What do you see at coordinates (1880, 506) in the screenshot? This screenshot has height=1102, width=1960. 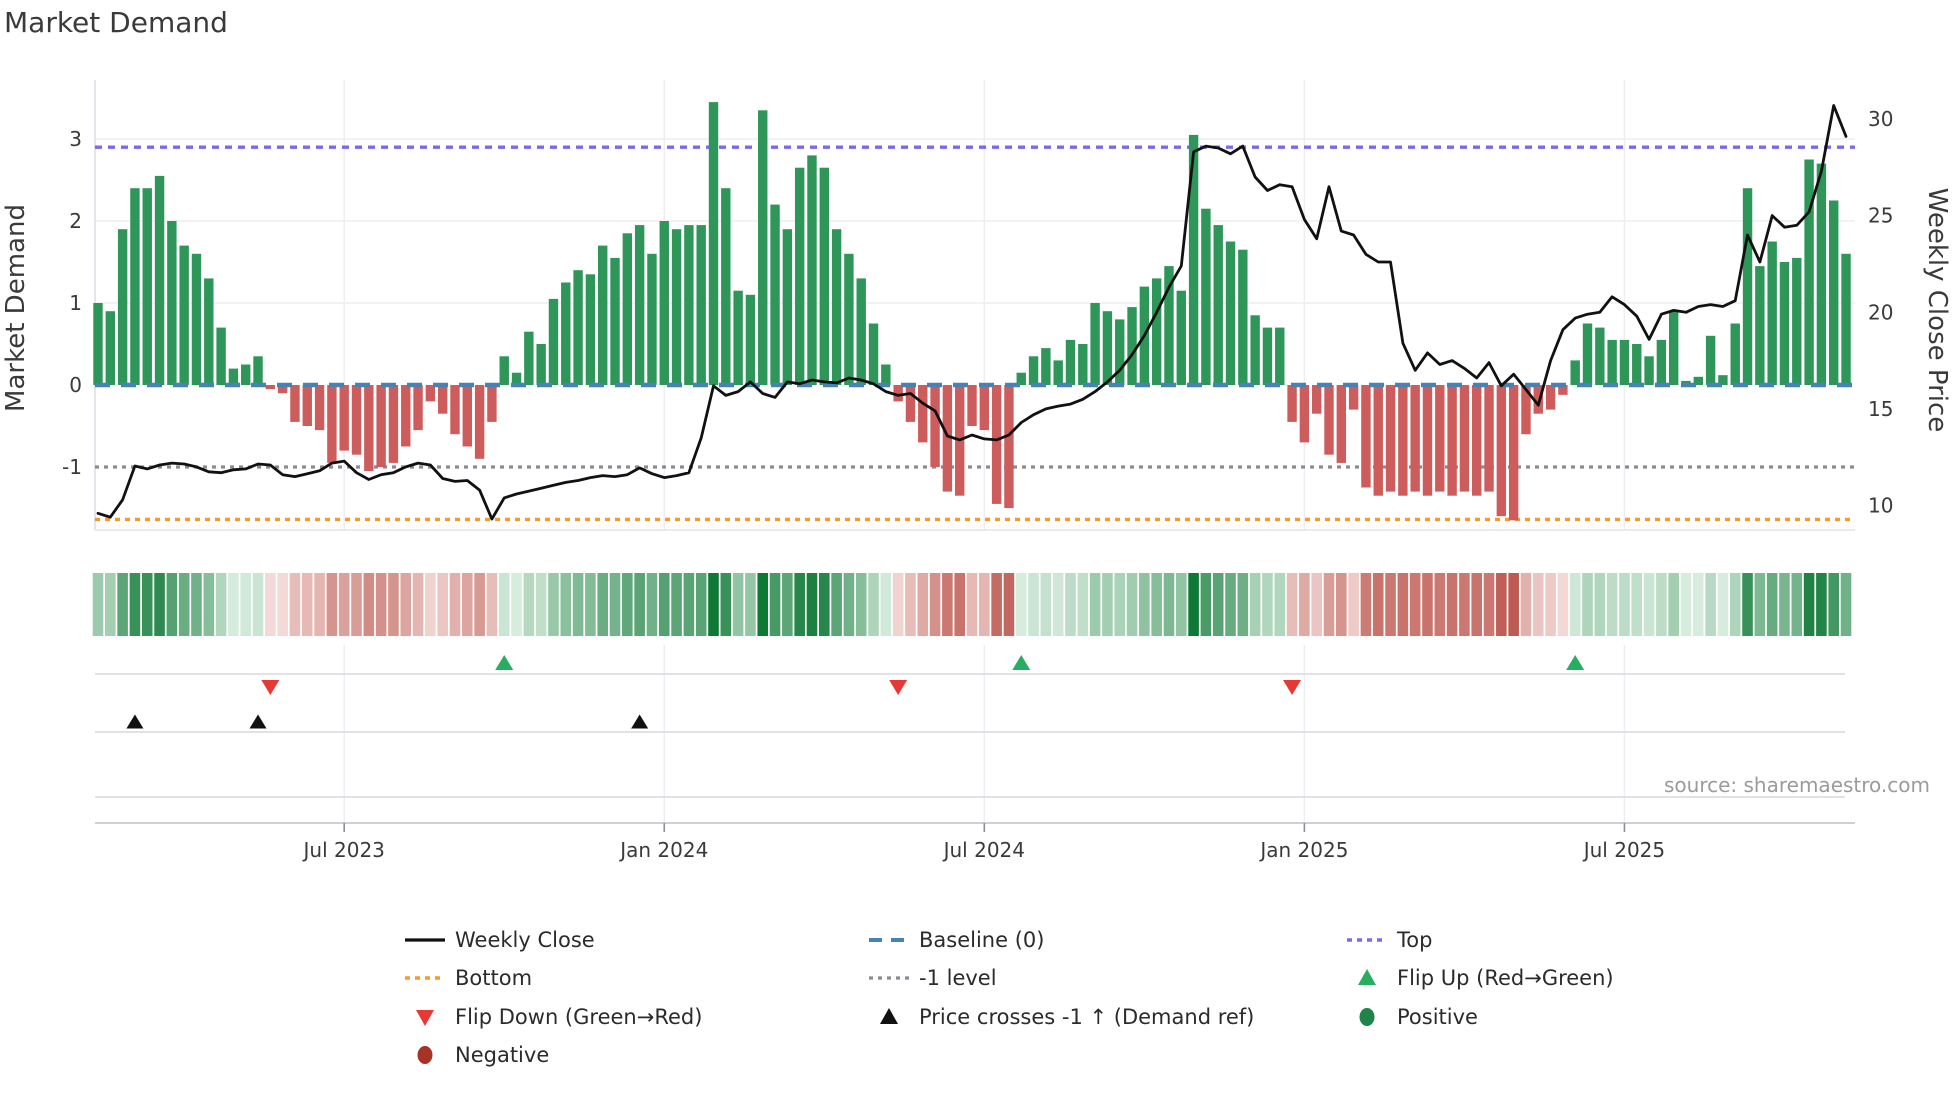 I see `right-tick-label: 10` at bounding box center [1880, 506].